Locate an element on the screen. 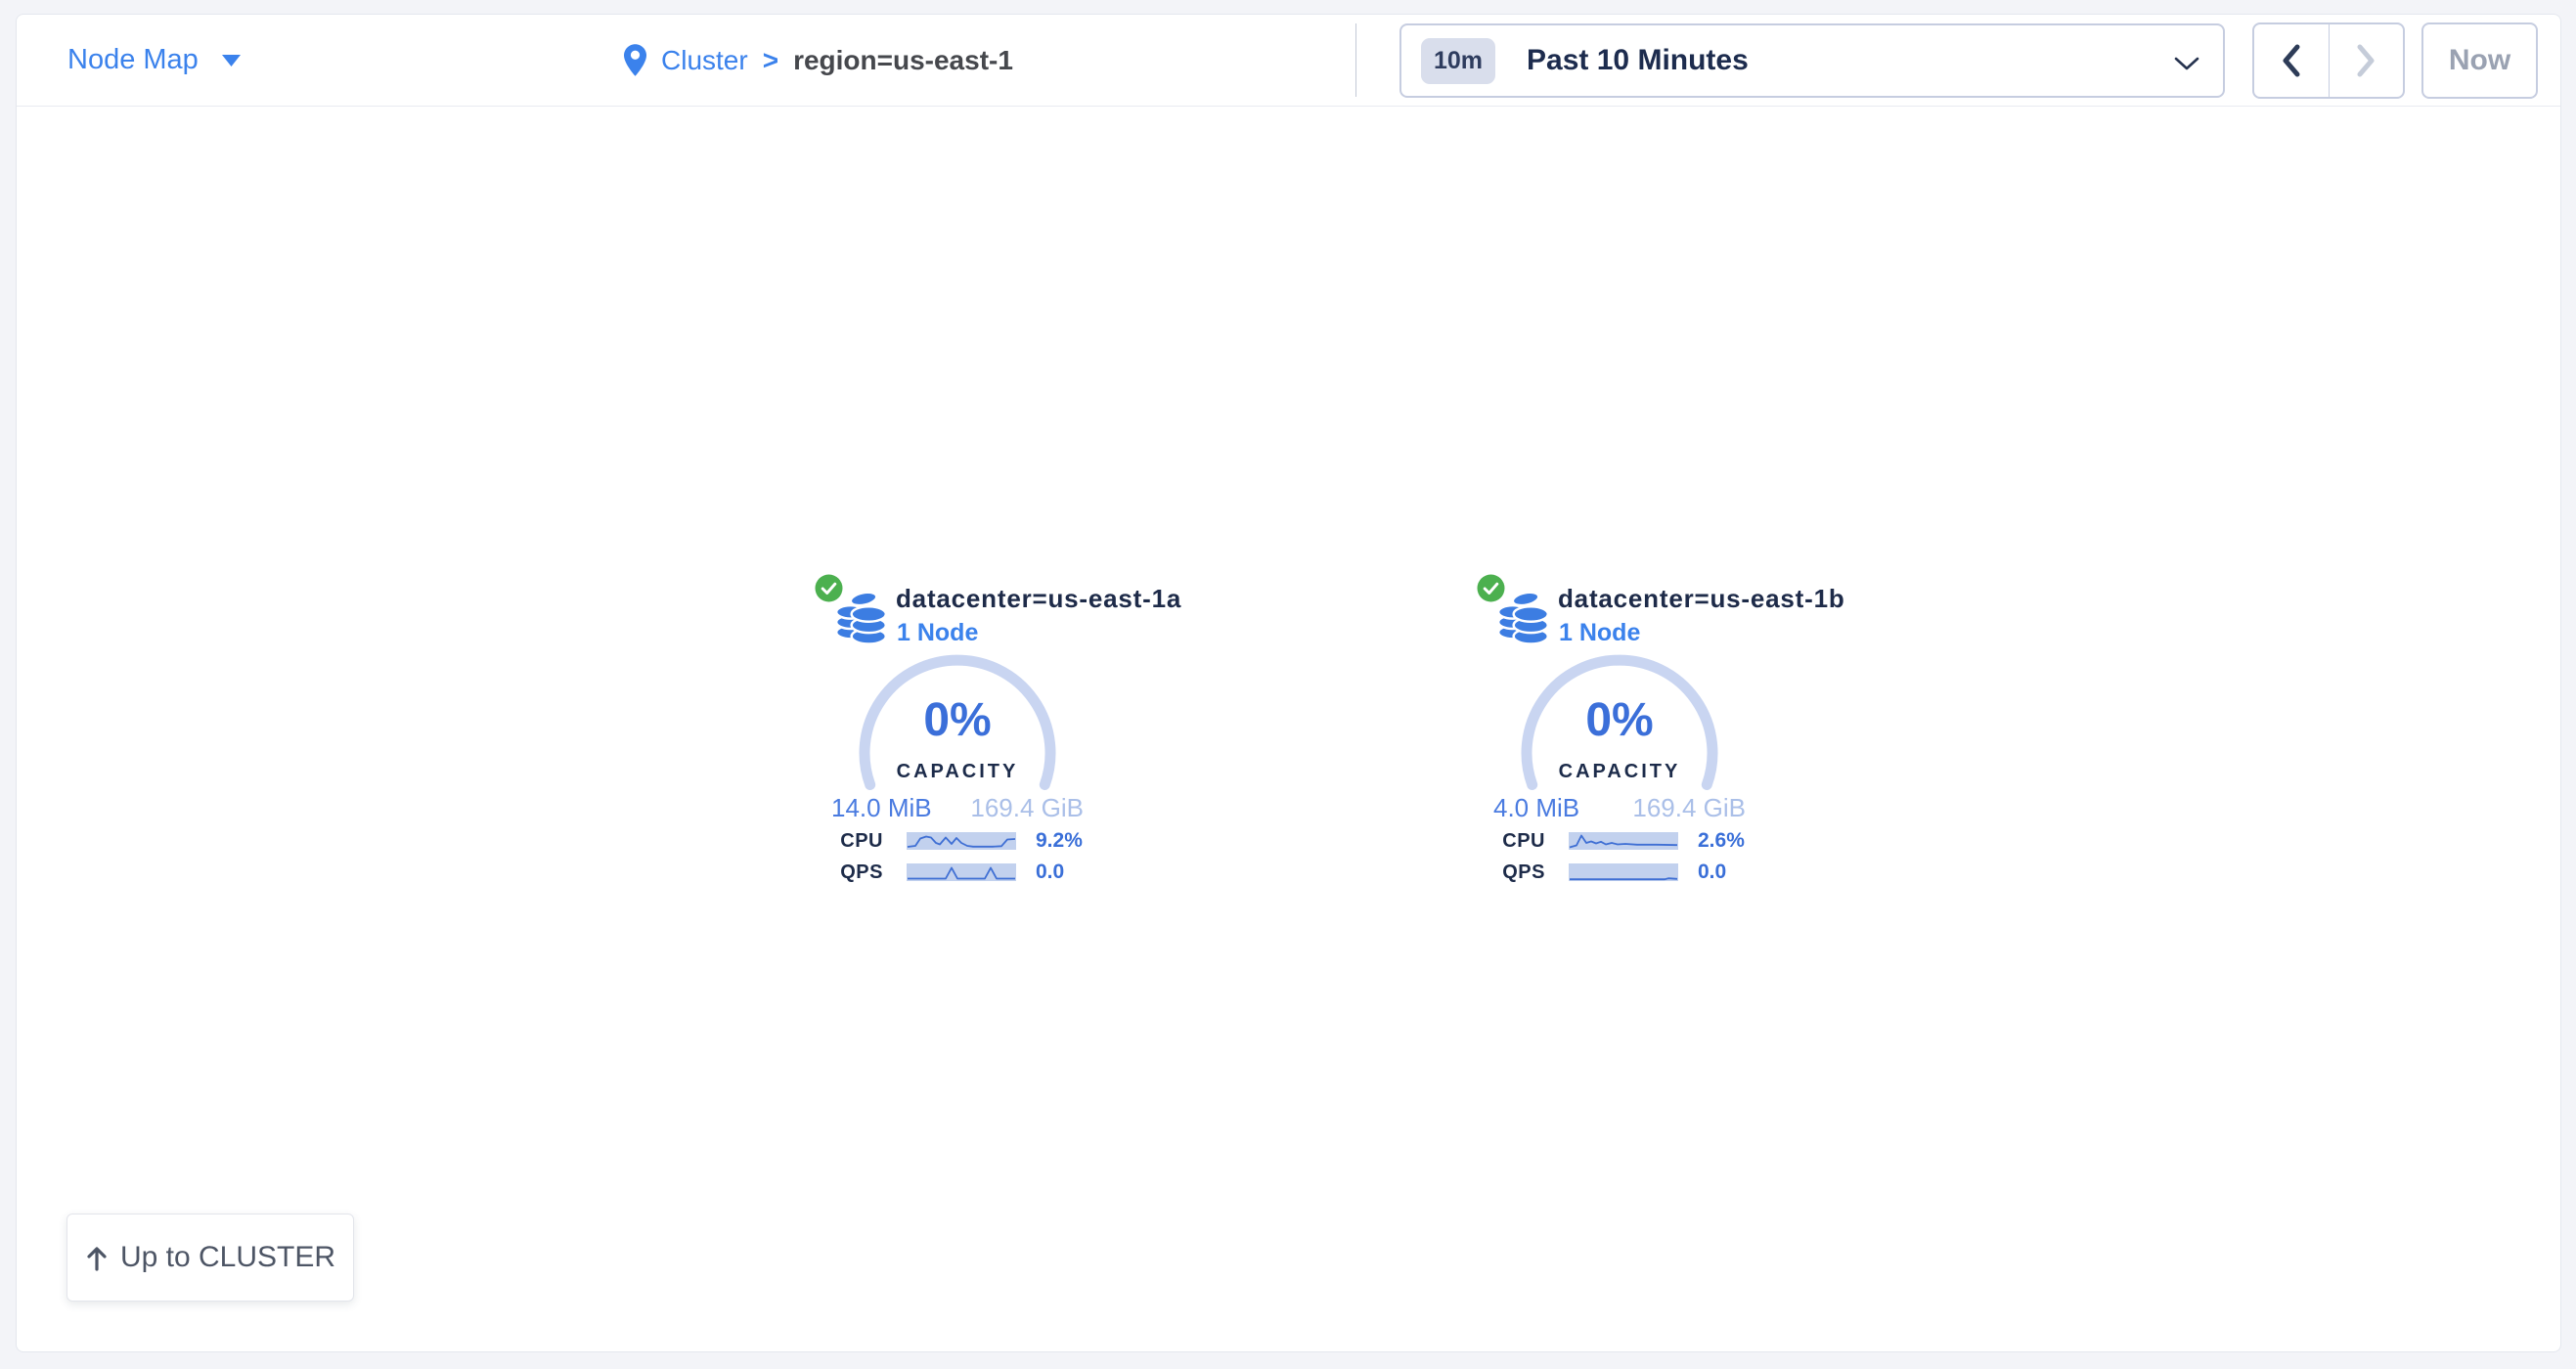 The width and height of the screenshot is (2576, 1369). view-mode-label: Node Map is located at coordinates (133, 60).